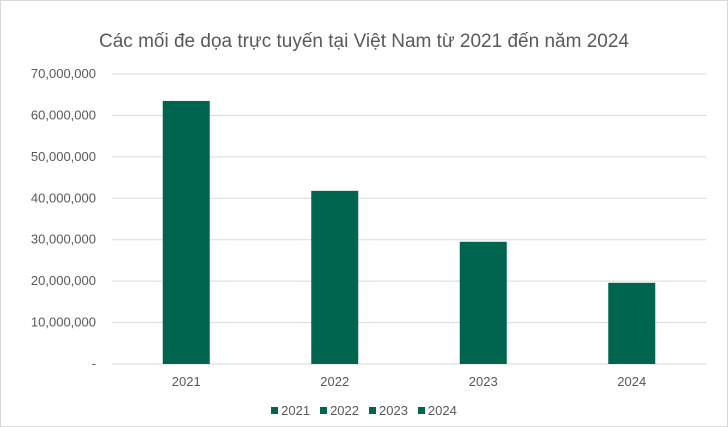 The width and height of the screenshot is (728, 427). I want to click on legend-item: 2022, so click(339, 410).